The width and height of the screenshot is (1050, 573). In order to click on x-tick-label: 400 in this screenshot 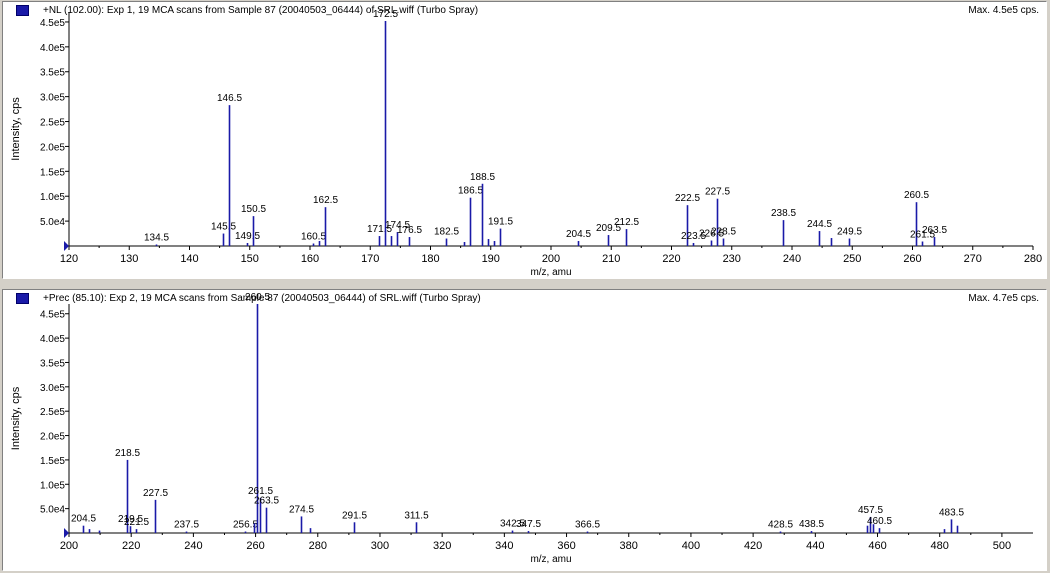, I will do `click(691, 546)`.